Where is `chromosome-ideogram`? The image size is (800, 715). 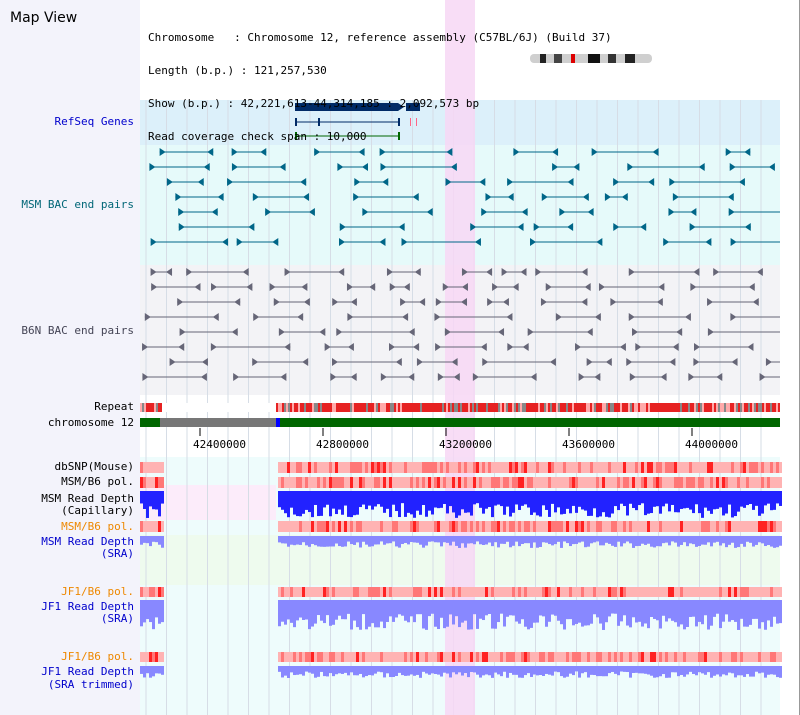
chromosome-ideogram is located at coordinates (591, 58).